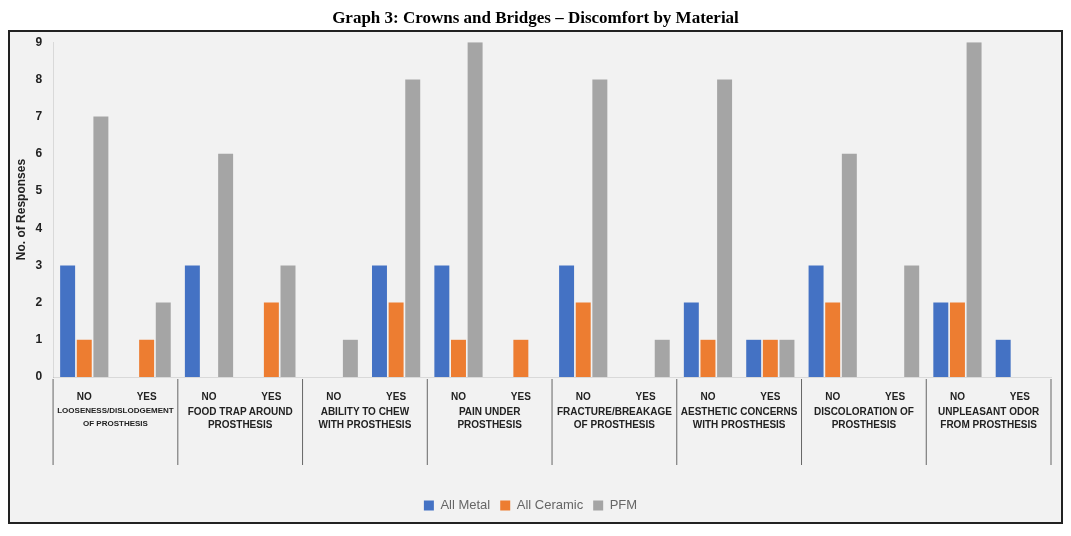 The width and height of the screenshot is (1071, 536). I want to click on y-tick-label: 5, so click(39, 190).